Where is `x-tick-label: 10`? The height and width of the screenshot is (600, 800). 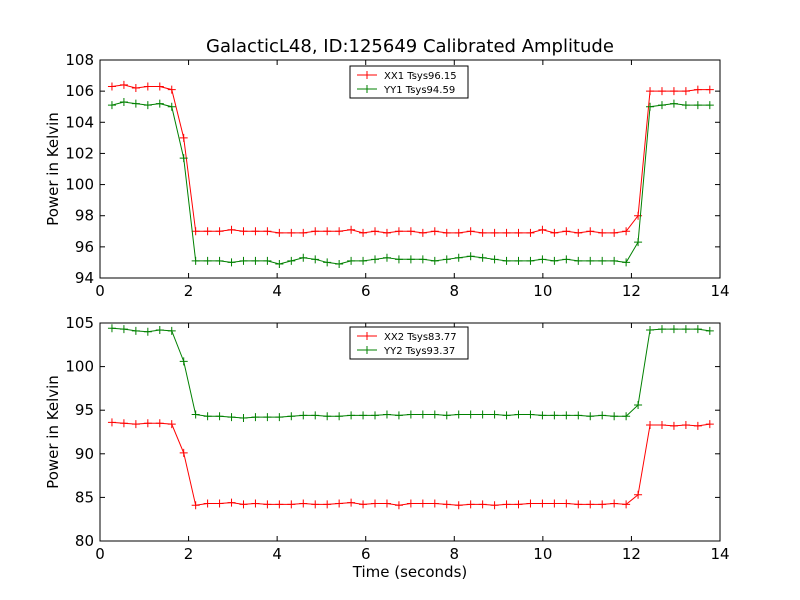 x-tick-label: 10 is located at coordinates (542, 554).